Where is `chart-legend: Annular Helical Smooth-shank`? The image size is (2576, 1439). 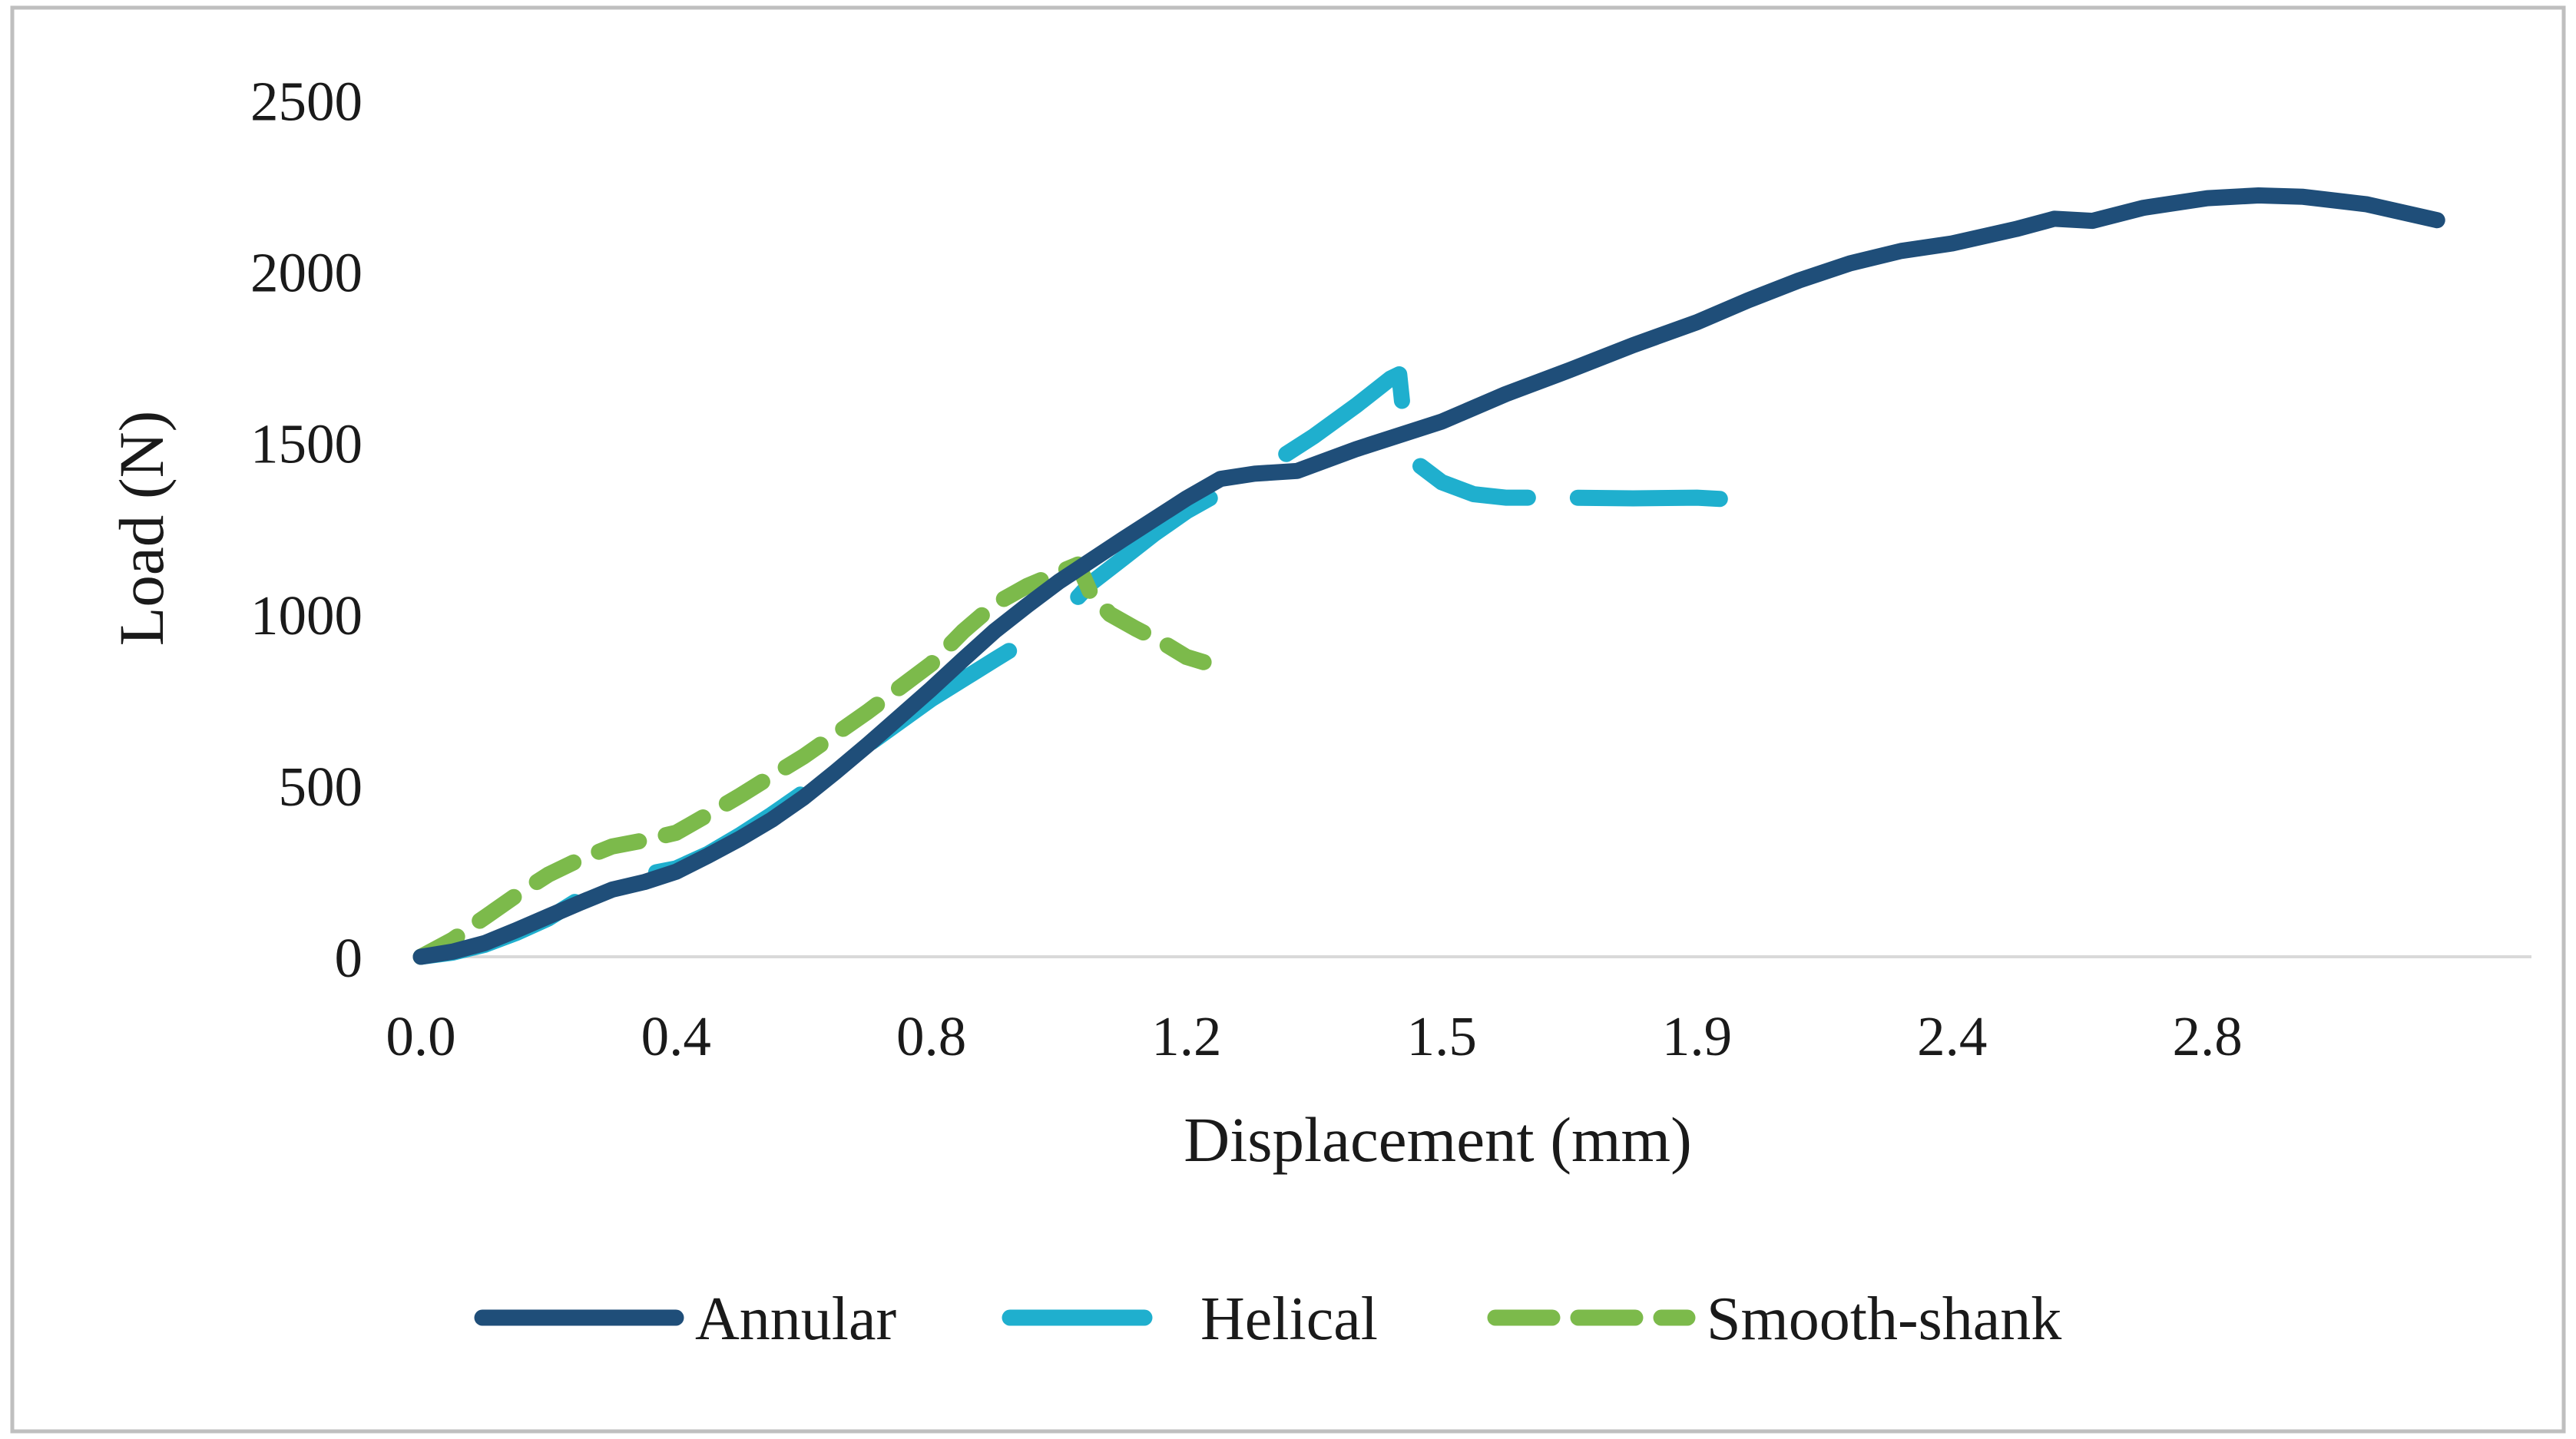
chart-legend: Annular Helical Smooth-shank is located at coordinates (1267, 1319).